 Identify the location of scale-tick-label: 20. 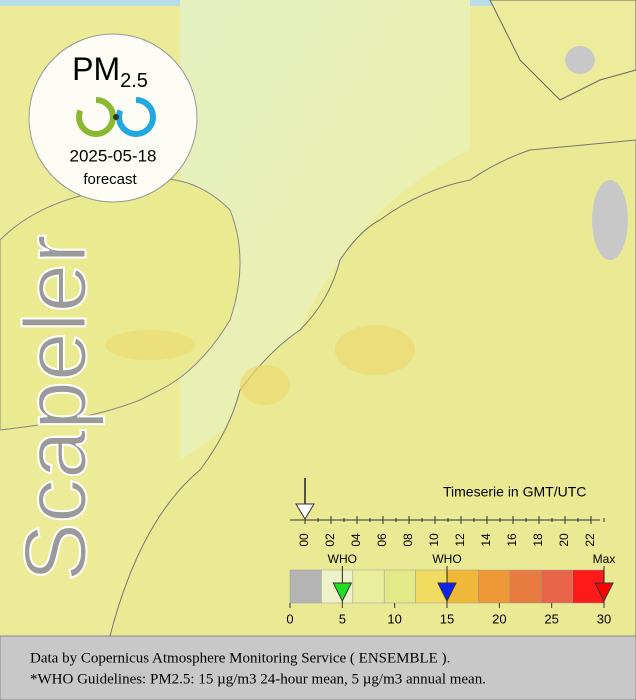
(499, 618).